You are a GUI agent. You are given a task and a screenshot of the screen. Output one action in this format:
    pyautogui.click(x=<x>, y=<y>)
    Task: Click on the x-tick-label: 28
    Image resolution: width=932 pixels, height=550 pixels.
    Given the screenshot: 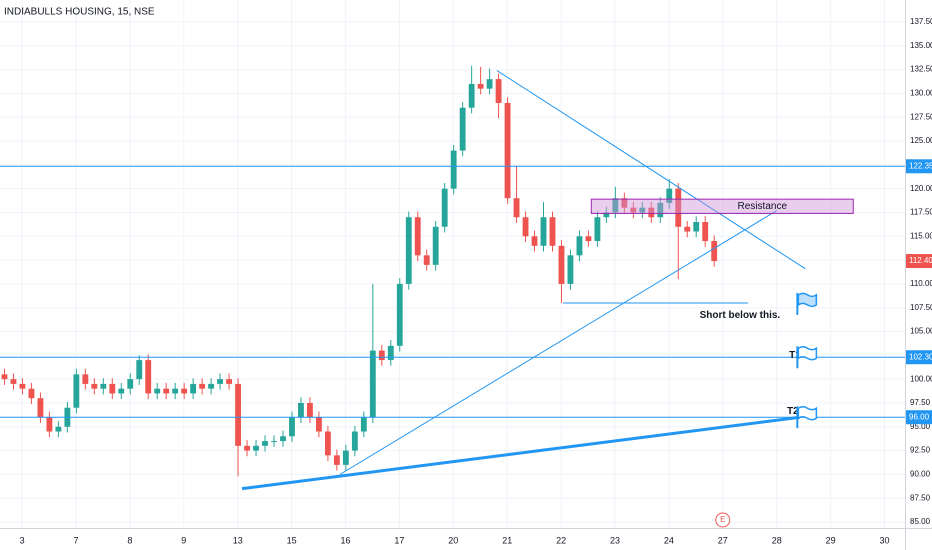 What is the action you would take?
    pyautogui.click(x=777, y=540)
    